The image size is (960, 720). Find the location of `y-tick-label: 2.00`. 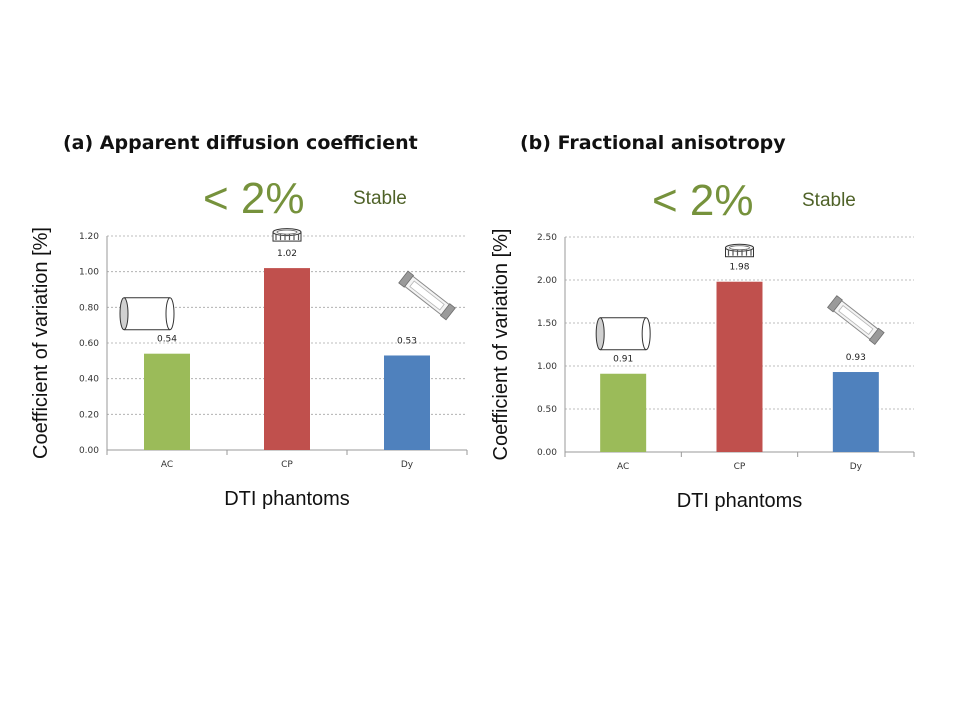

y-tick-label: 2.00 is located at coordinates (547, 281).